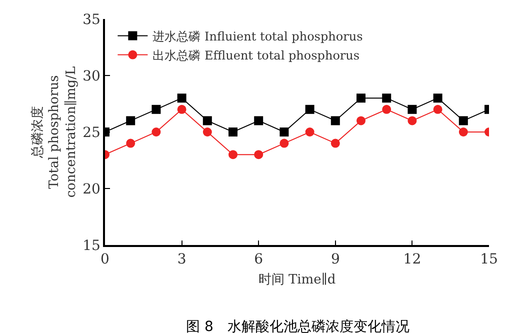 This screenshot has height=333, width=529. Describe the element at coordinates (297, 280) in the screenshot. I see `x-axis-title: 时间 Time∥d` at that location.